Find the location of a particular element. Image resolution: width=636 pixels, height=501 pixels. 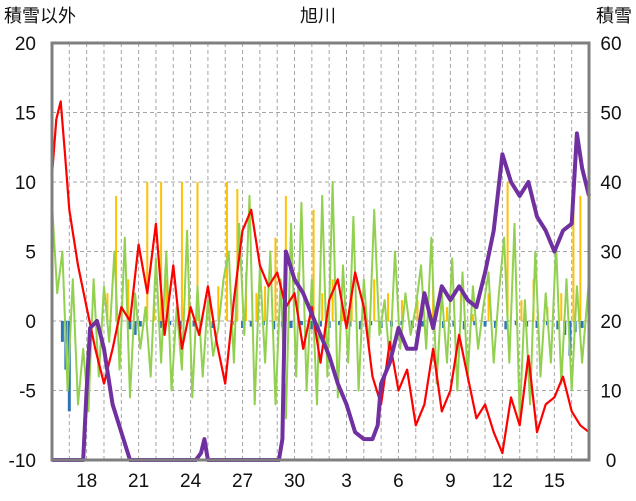

y-left-tick-labels: 20 15 10 5 0 -5 -10 is located at coordinates (22, 253).